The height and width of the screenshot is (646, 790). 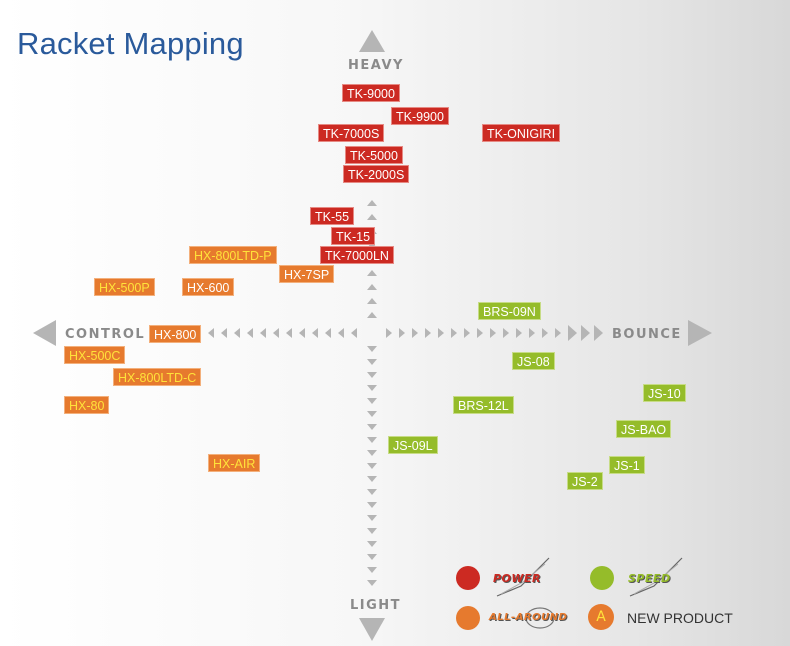 I want to click on legend-power-dot, so click(x=468, y=578).